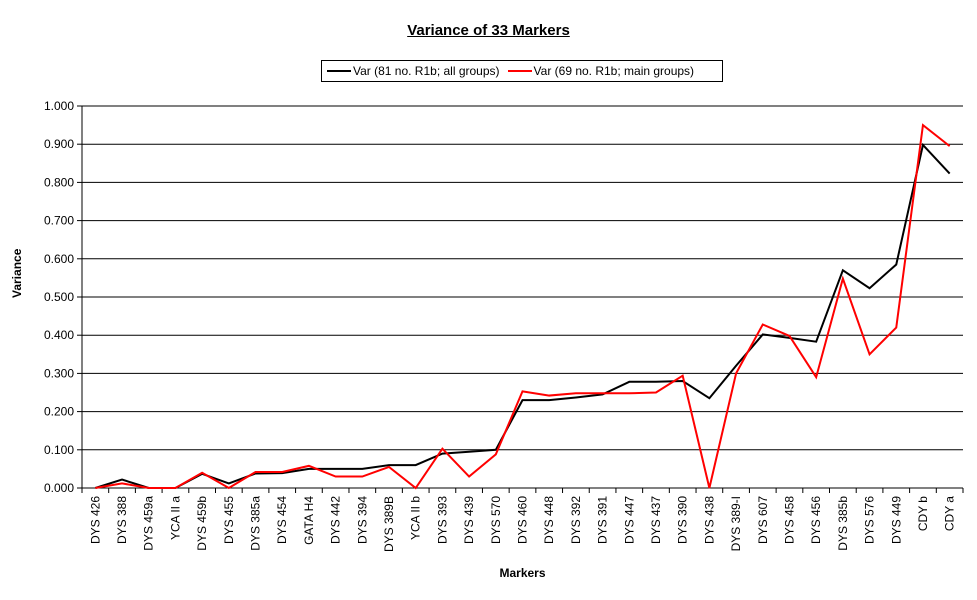 The height and width of the screenshot is (600, 977). Describe the element at coordinates (736, 523) in the screenshot. I see `x-tick-label: DYS 389-I` at that location.